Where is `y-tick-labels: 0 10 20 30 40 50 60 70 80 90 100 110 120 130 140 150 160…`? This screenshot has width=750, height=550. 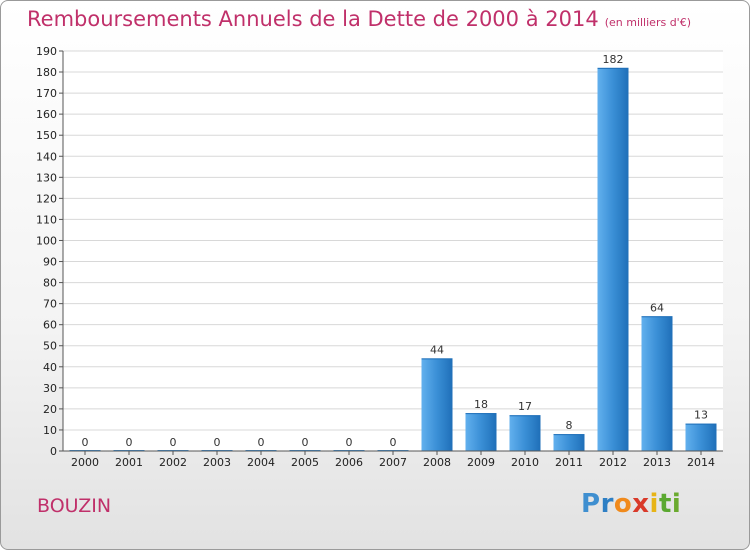
y-tick-labels: 0 10 20 30 40 50 60 70 80 90 100 110 120 130 140 150 160… is located at coordinates (46, 251).